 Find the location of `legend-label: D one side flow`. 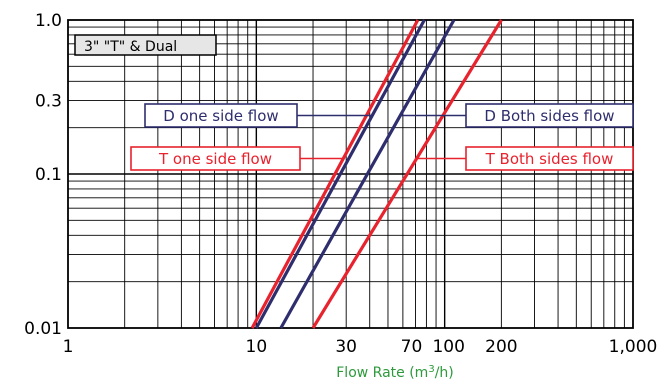

legend-label: D one side flow is located at coordinates (220, 116).